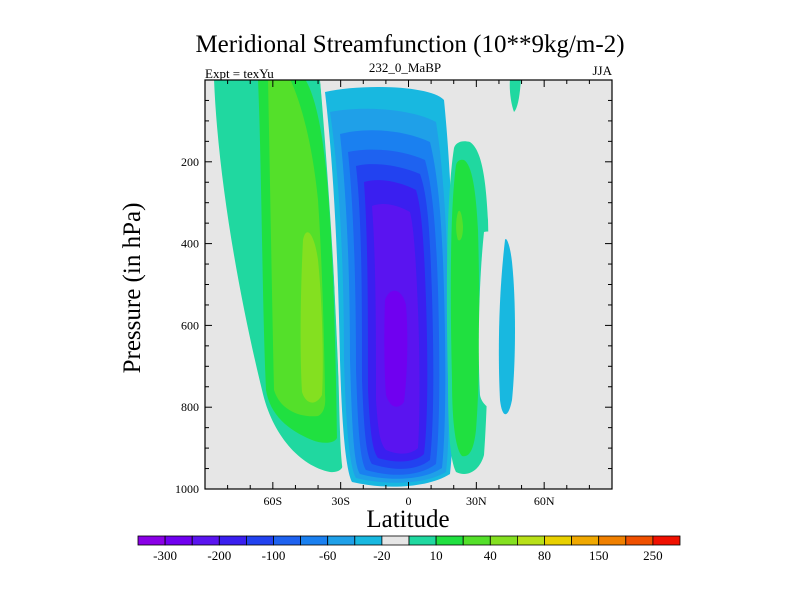  What do you see at coordinates (407, 519) in the screenshot?
I see `x-axis-label: Latitude` at bounding box center [407, 519].